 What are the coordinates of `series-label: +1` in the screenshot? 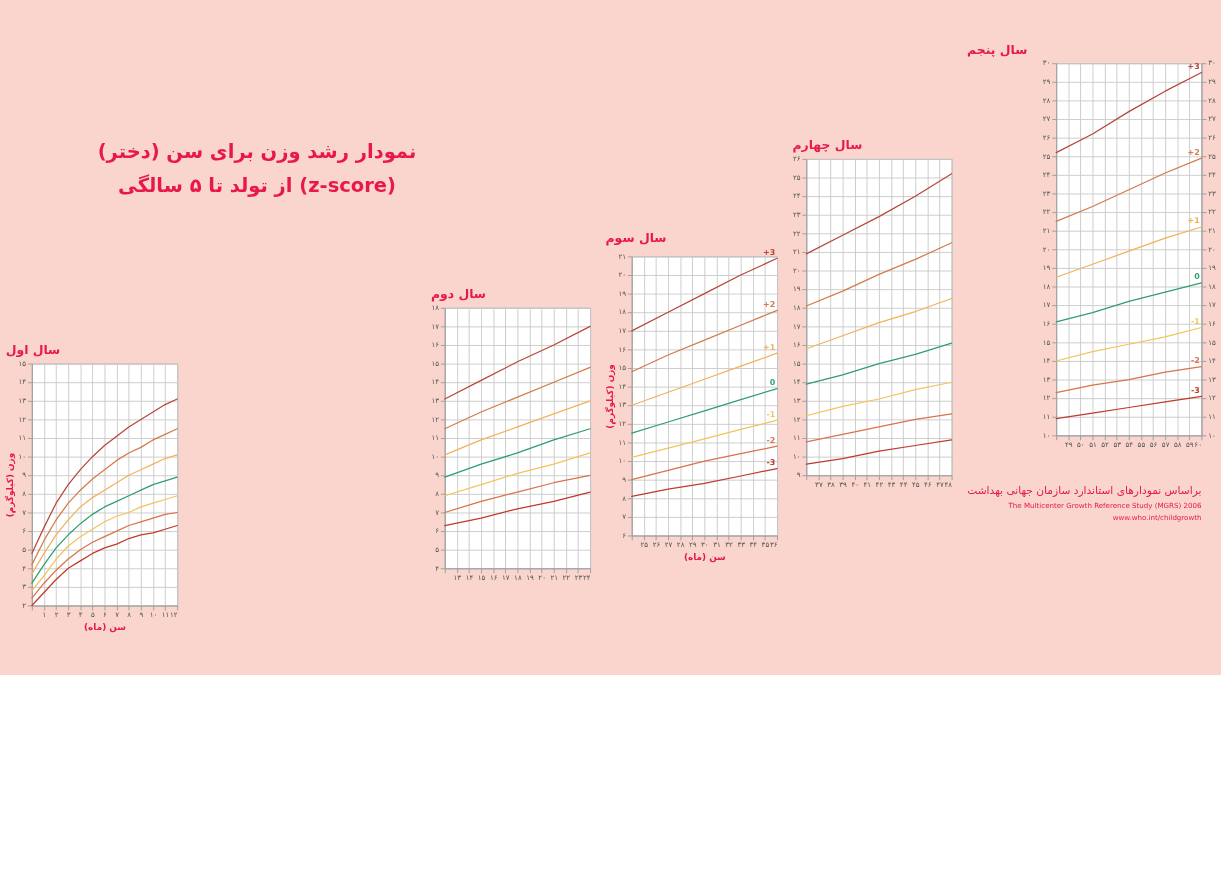 It's located at (1193, 221).